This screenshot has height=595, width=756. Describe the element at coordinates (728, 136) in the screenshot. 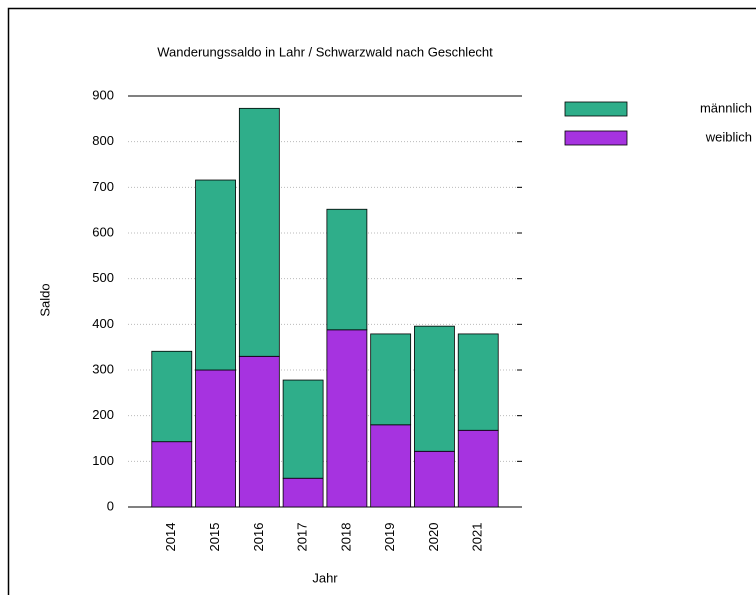

I see `legend-label: weiblich` at that location.